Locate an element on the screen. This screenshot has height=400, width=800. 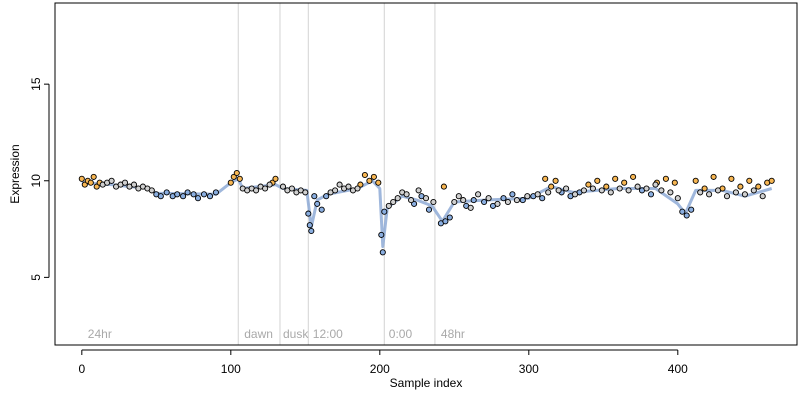
x-tick-label: 100 is located at coordinates (231, 369).